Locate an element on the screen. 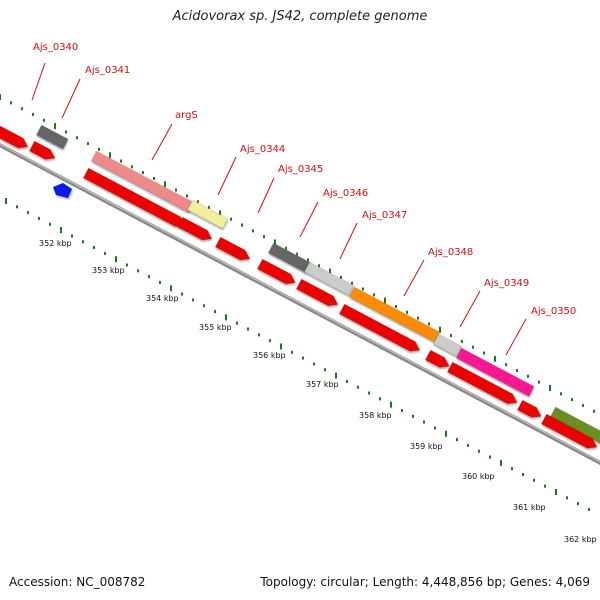  gene-label: Ajs_0350 is located at coordinates (553, 311).